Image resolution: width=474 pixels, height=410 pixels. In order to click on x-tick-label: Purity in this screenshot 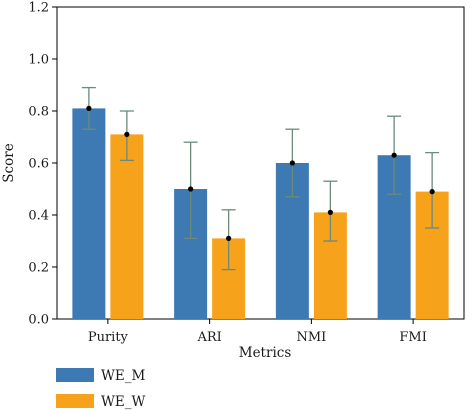, I will do `click(108, 337)`.